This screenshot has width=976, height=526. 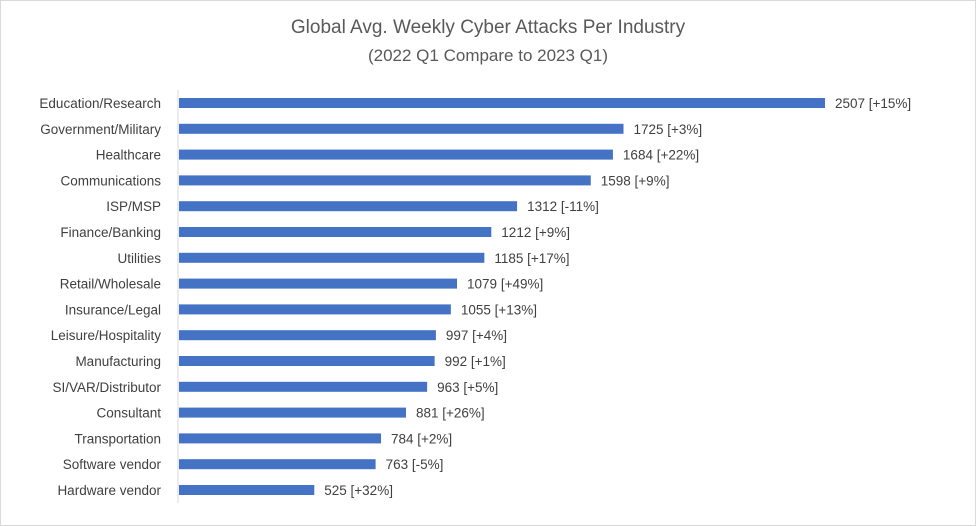 What do you see at coordinates (100, 103) in the screenshot?
I see `category-label: Education/Research` at bounding box center [100, 103].